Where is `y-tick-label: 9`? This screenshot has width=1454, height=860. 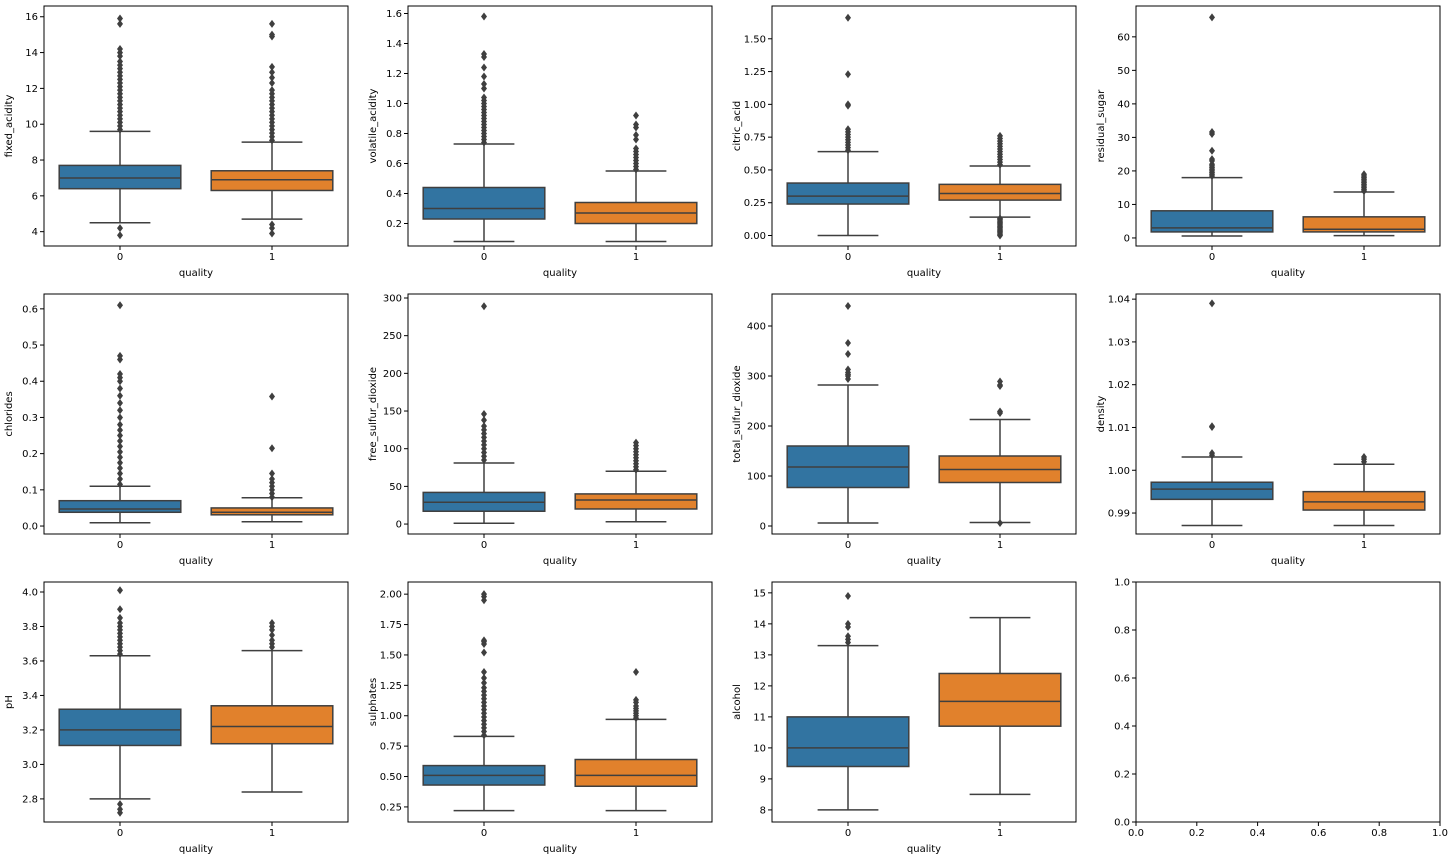
y-tick-label: 9 is located at coordinates (763, 779).